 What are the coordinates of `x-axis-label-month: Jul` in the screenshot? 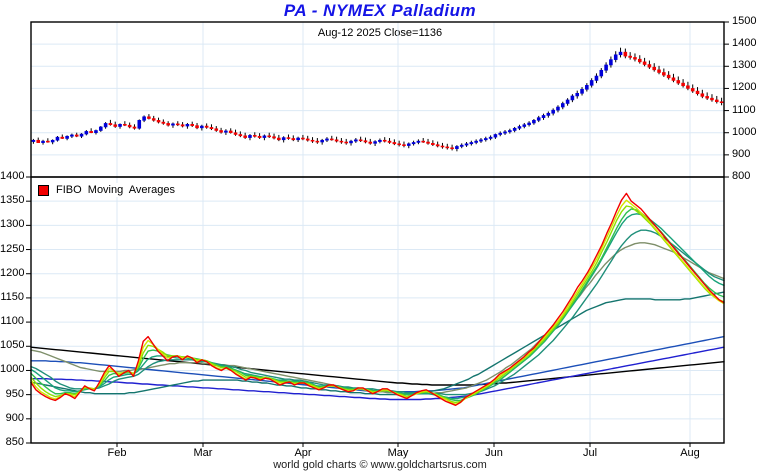 It's located at (590, 453).